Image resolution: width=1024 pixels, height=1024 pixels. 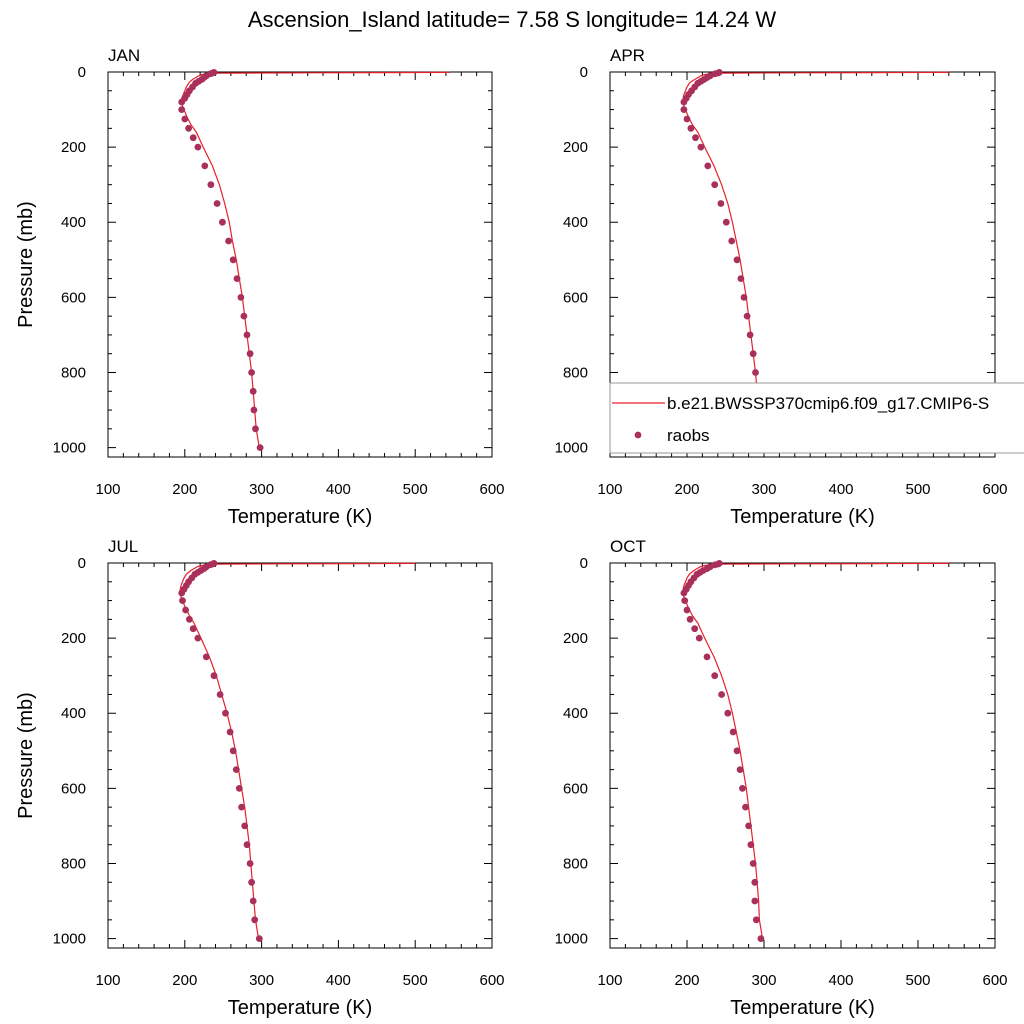 I want to click on ytick-label-jul-800: 800, so click(x=73, y=863).